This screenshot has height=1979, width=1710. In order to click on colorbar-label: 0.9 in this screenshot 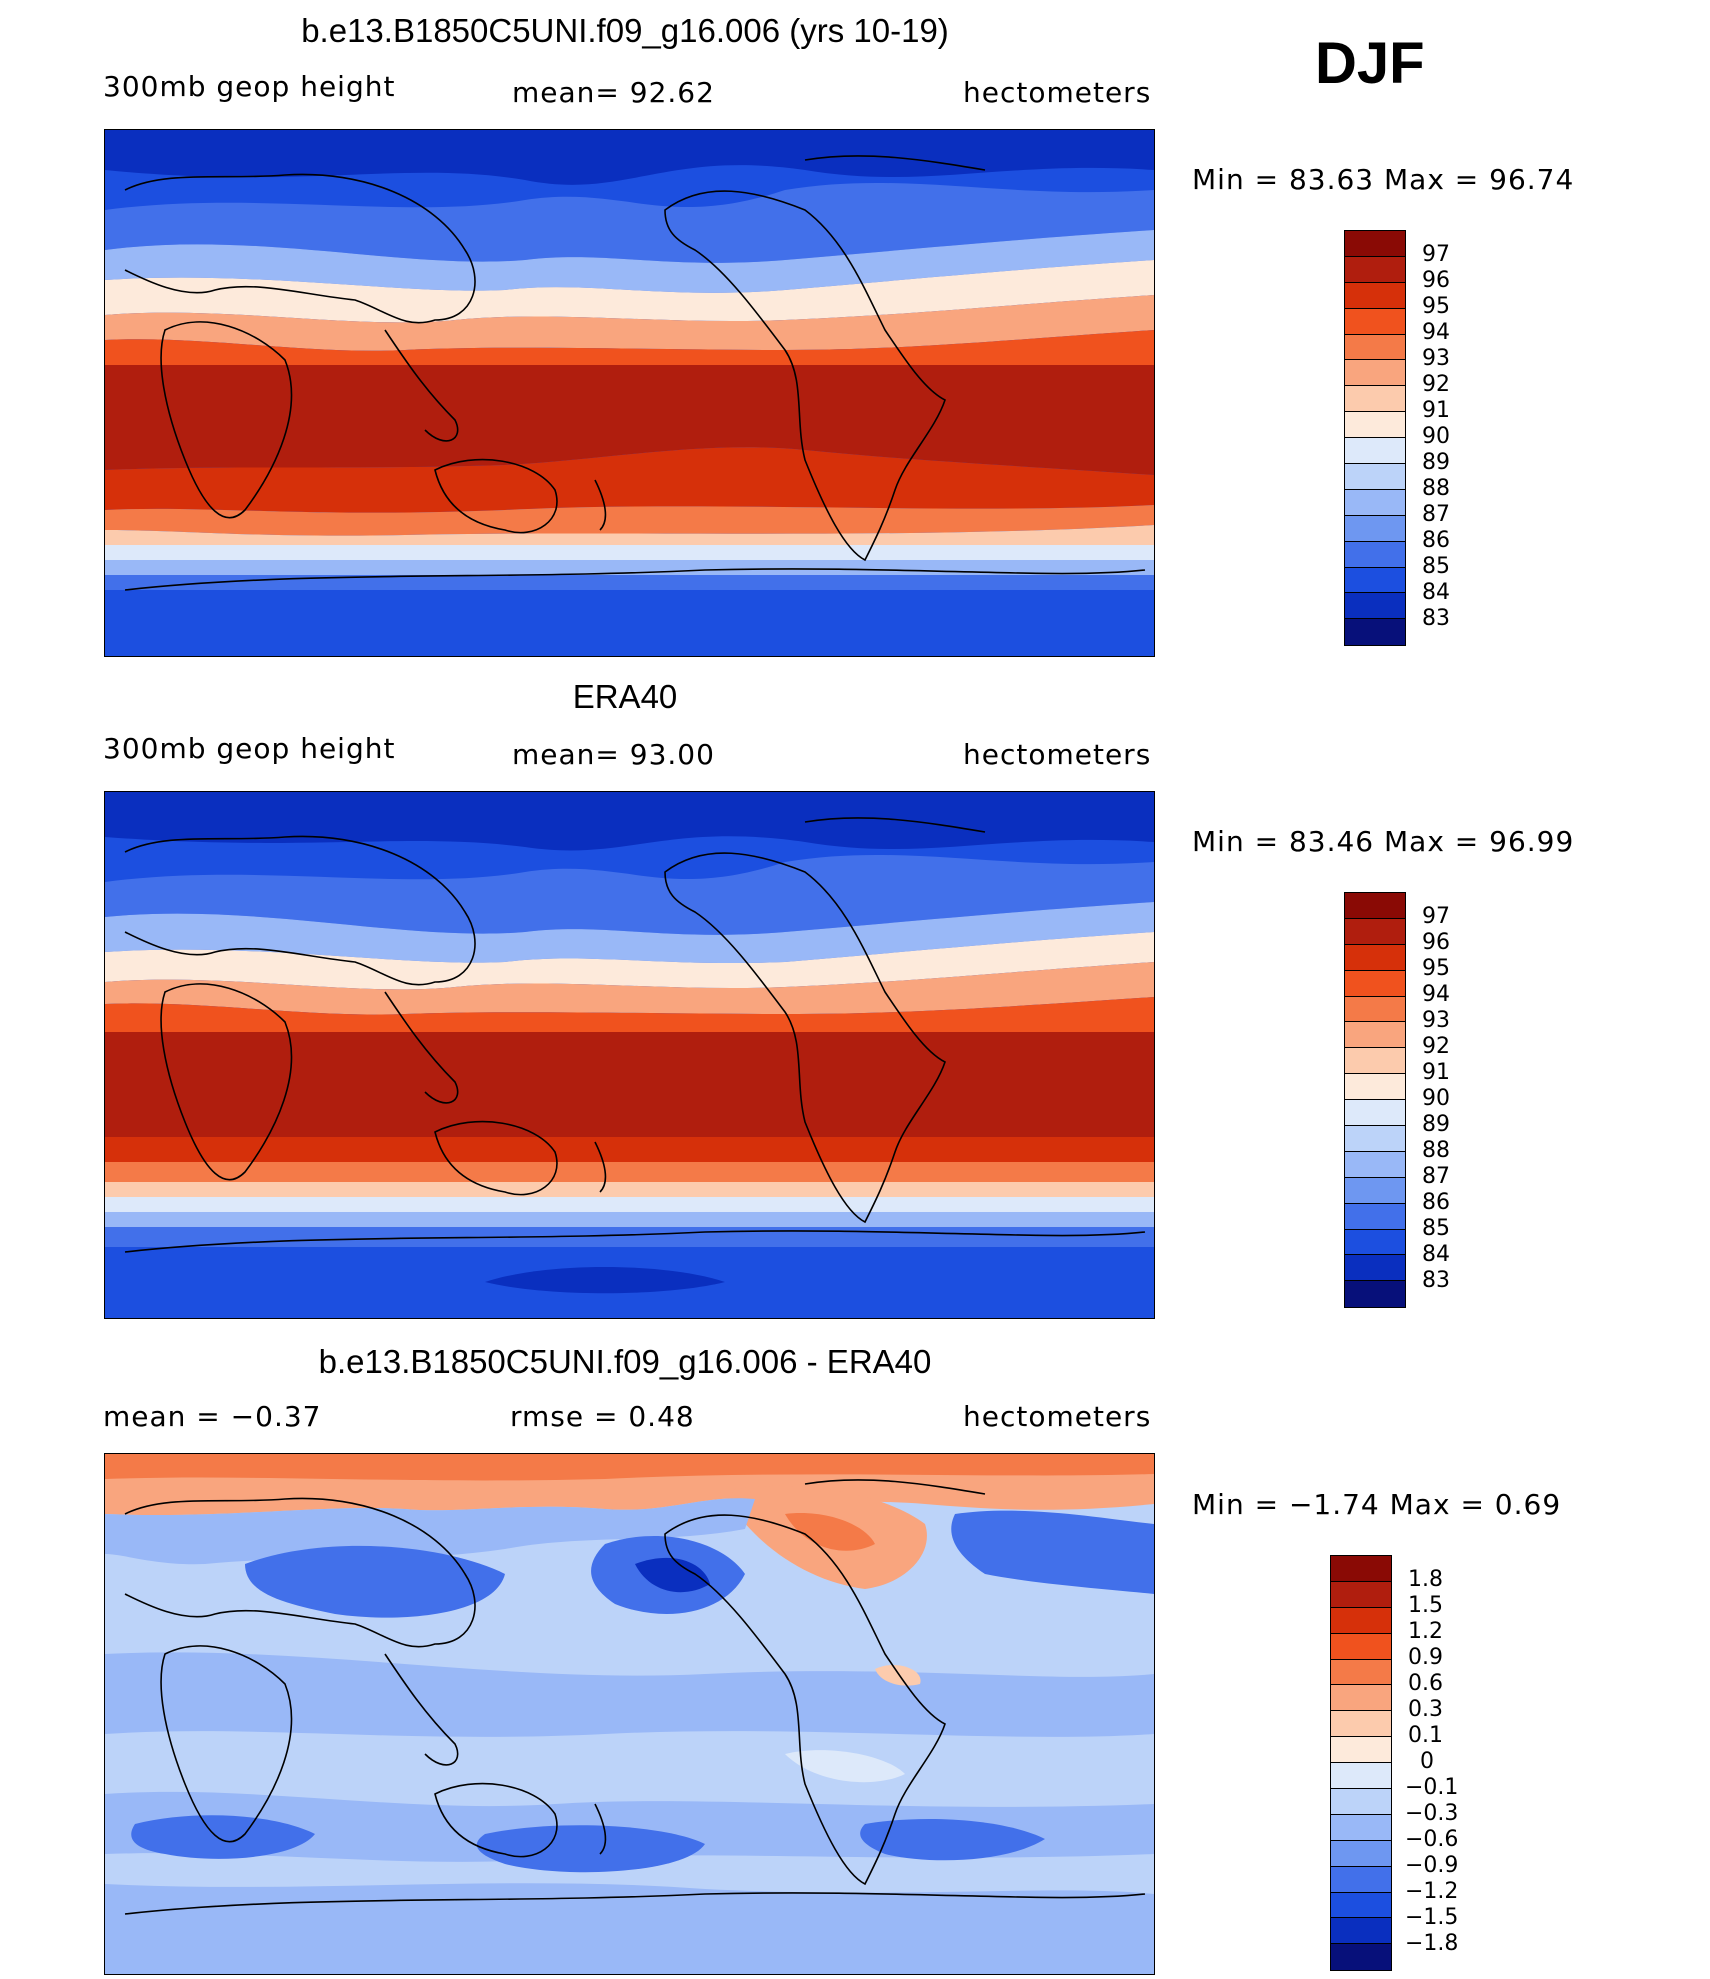, I will do `click(1425, 1657)`.